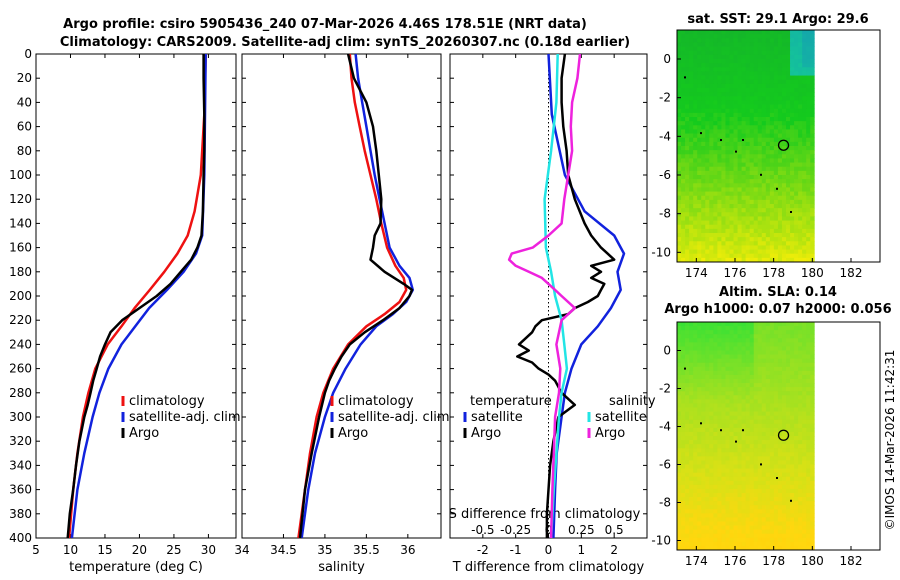  Describe the element at coordinates (812, 561) in the screenshot. I see `x-tick-label: 180` at that location.